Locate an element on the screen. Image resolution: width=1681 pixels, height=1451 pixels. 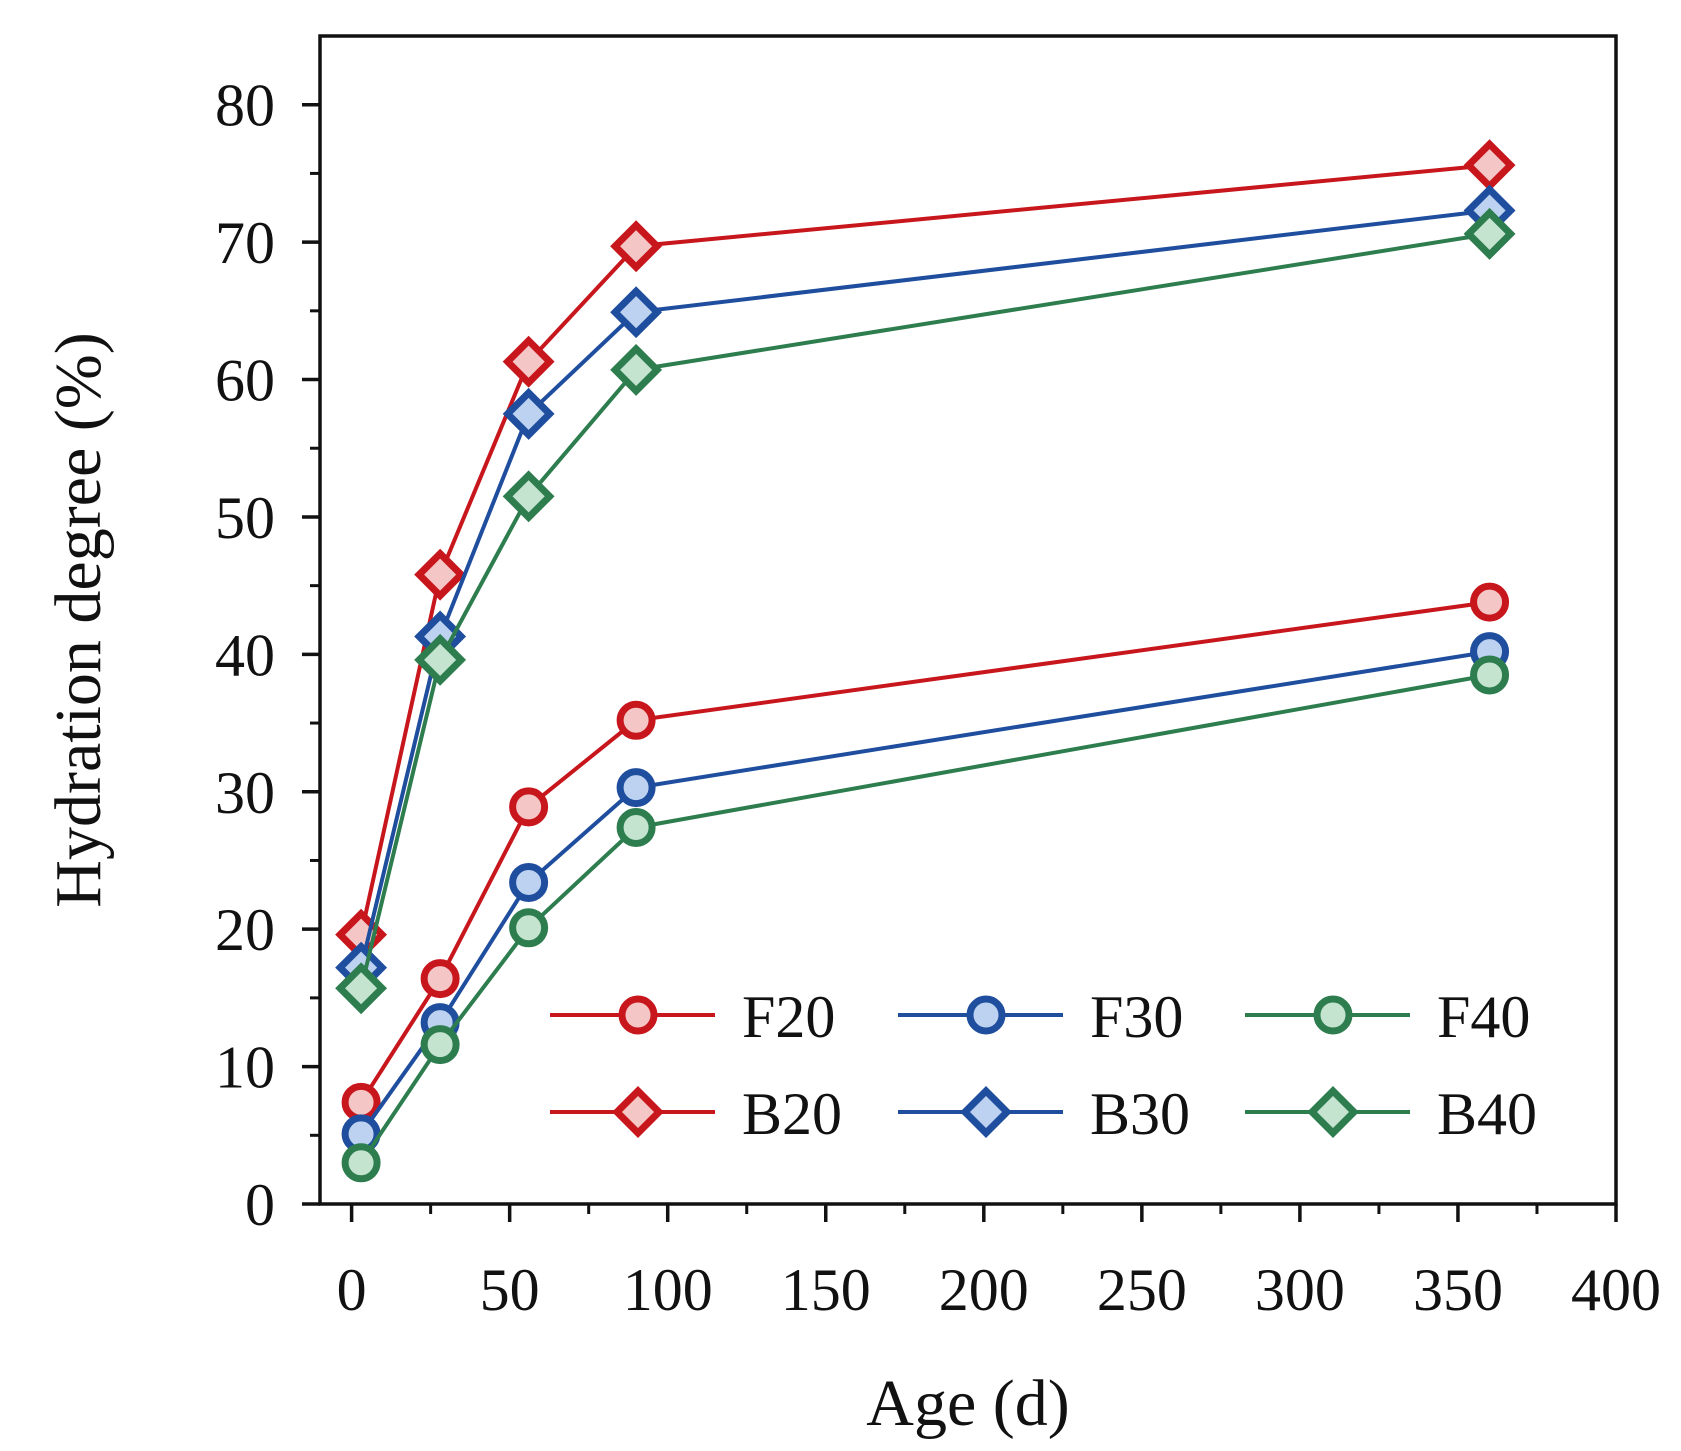
legend-marker-b30 is located at coordinates (986, 1112).